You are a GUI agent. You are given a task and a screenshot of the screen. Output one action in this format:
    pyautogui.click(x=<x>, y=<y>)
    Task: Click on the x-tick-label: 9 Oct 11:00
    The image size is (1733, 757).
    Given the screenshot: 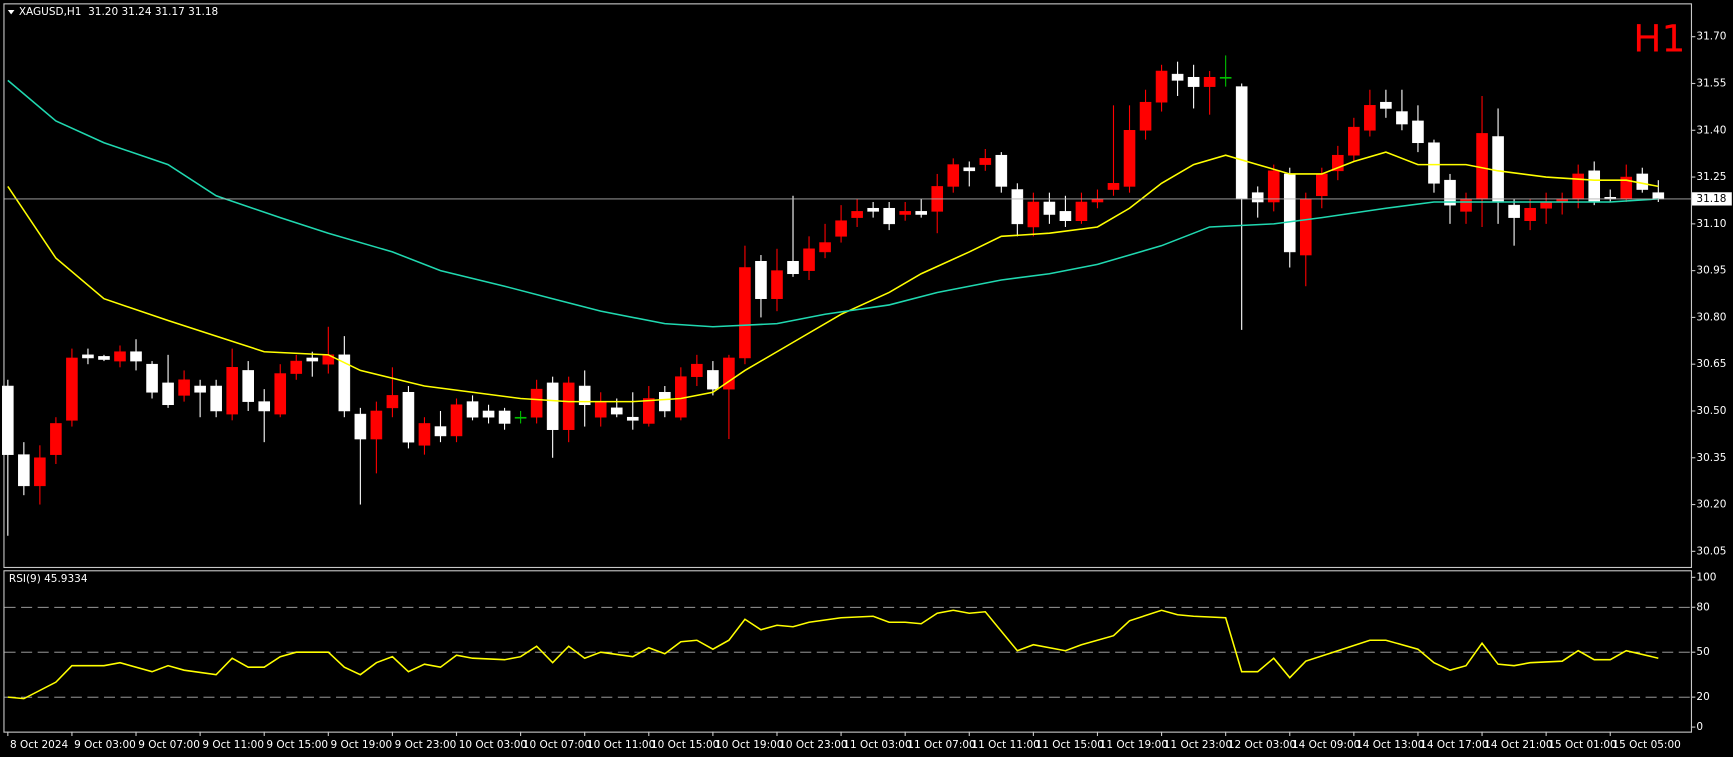 What is the action you would take?
    pyautogui.click(x=233, y=745)
    